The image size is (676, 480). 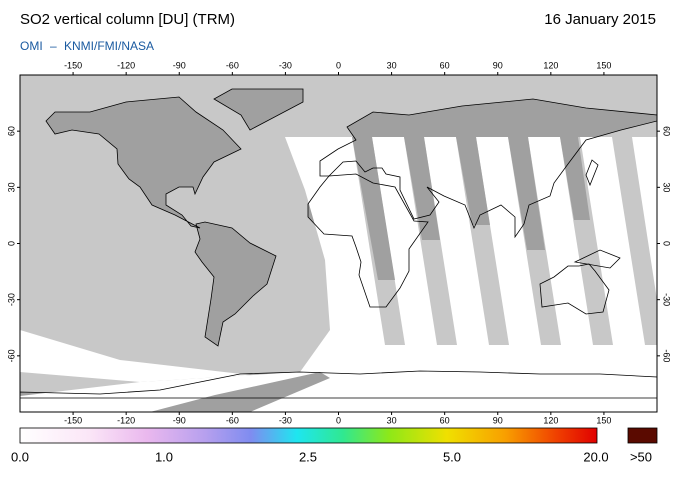 What do you see at coordinates (73, 420) in the screenshot?
I see `lon-label-bottom: -150` at bounding box center [73, 420].